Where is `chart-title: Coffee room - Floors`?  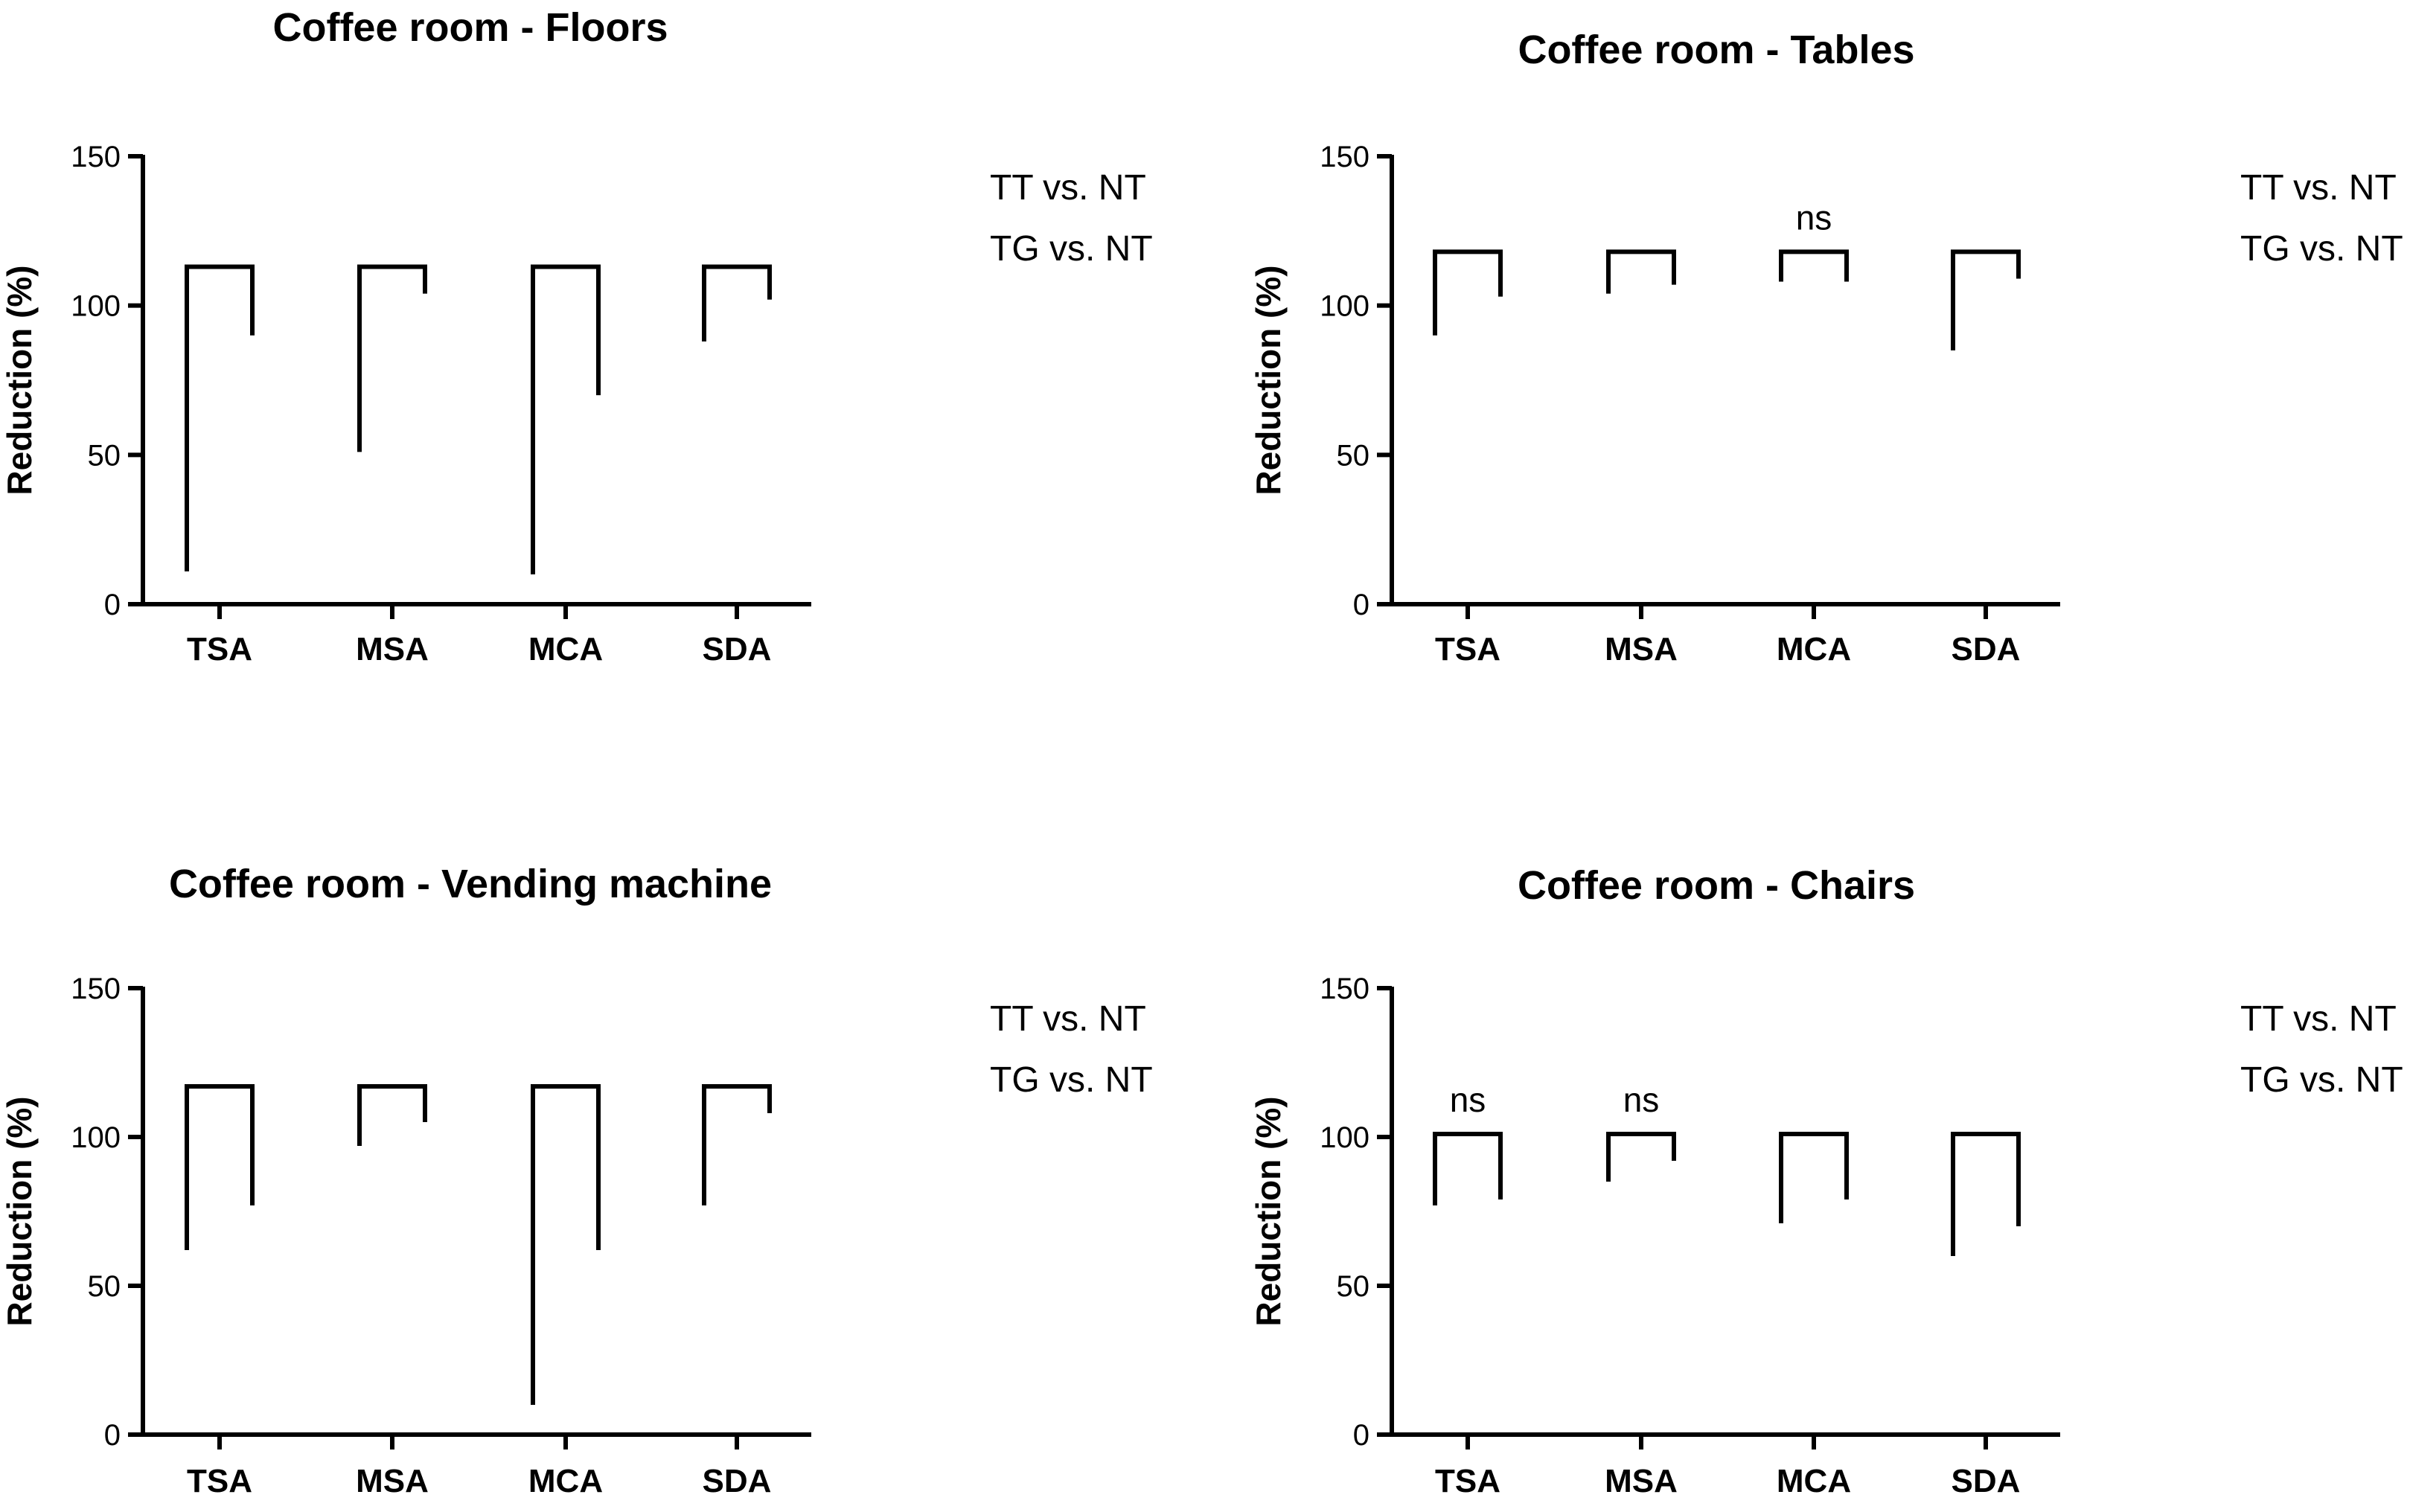 chart-title: Coffee room - Floors is located at coordinates (470, 27).